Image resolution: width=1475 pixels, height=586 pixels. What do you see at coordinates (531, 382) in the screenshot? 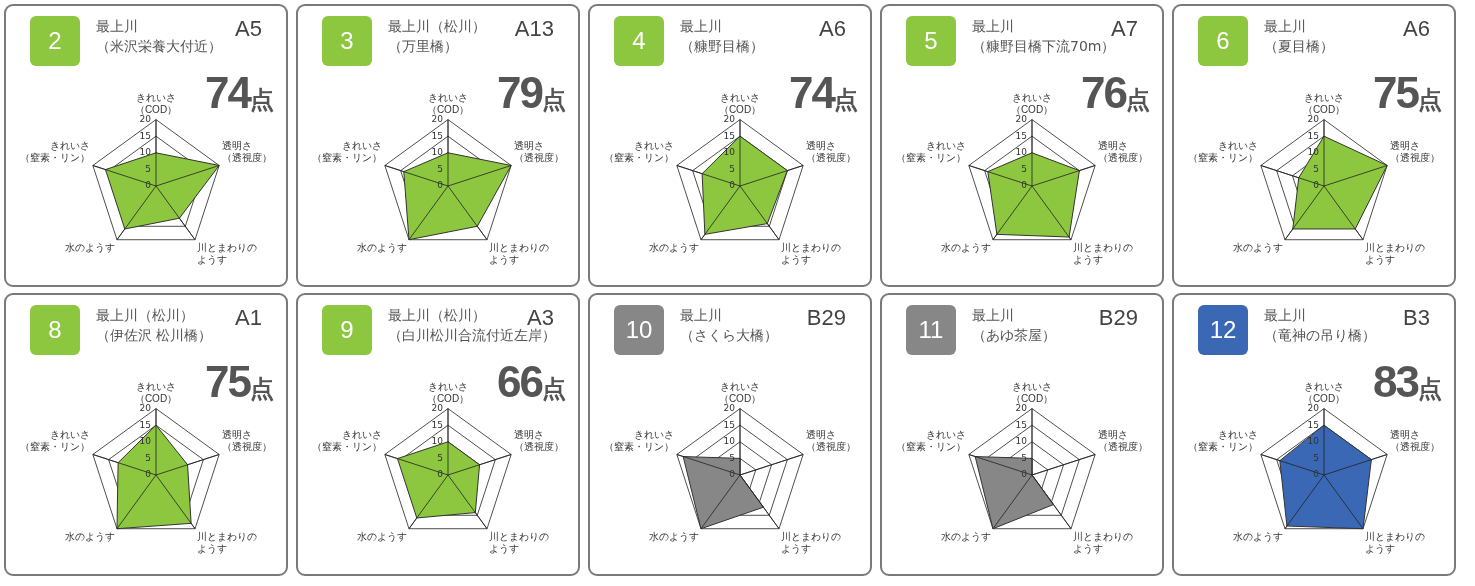
I see `text: 66点` at bounding box center [531, 382].